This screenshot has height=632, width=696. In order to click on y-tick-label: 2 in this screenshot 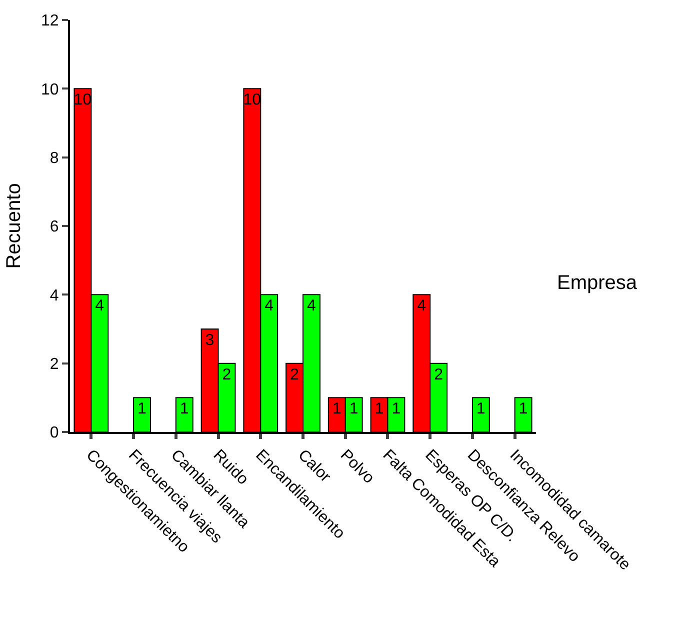, I will do `click(54, 364)`.